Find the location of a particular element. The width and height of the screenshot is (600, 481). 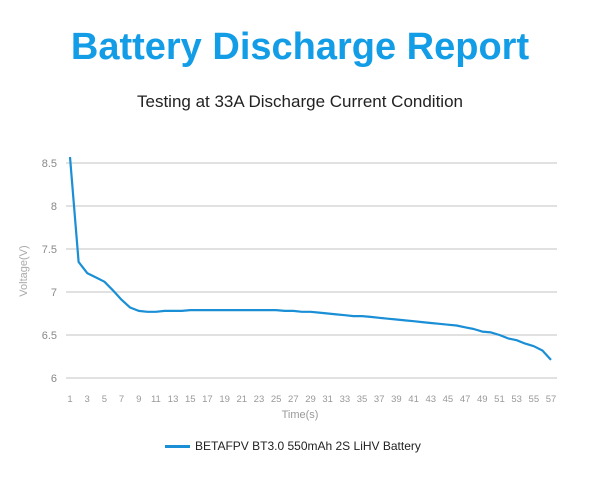

x-tick-label: 49 is located at coordinates (482, 399).